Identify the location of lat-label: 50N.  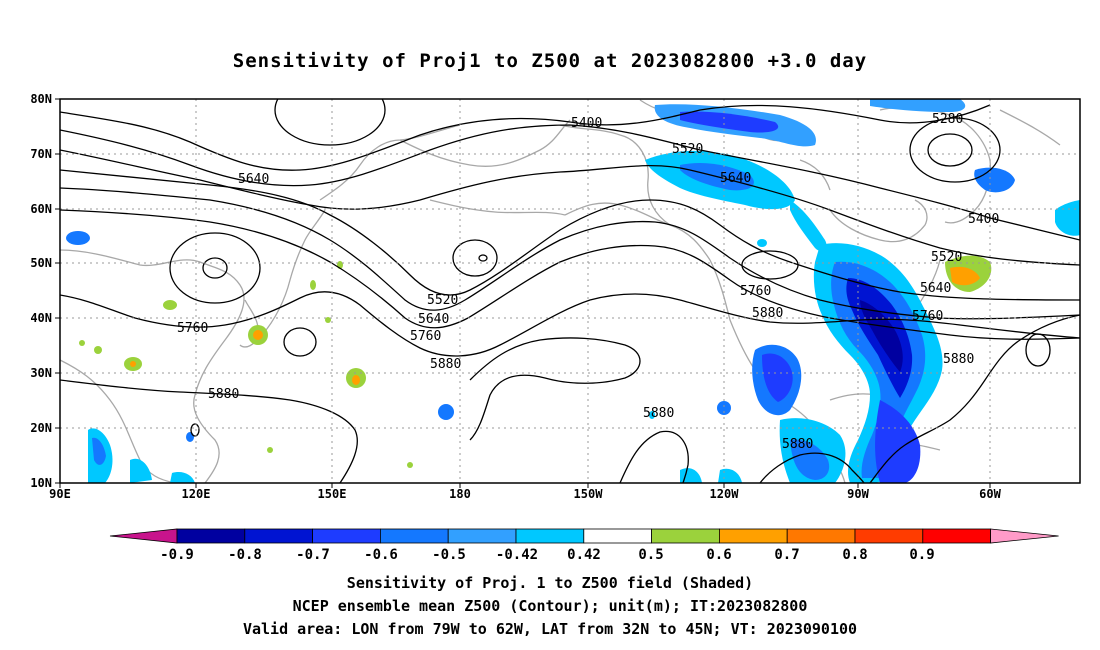
(41, 263).